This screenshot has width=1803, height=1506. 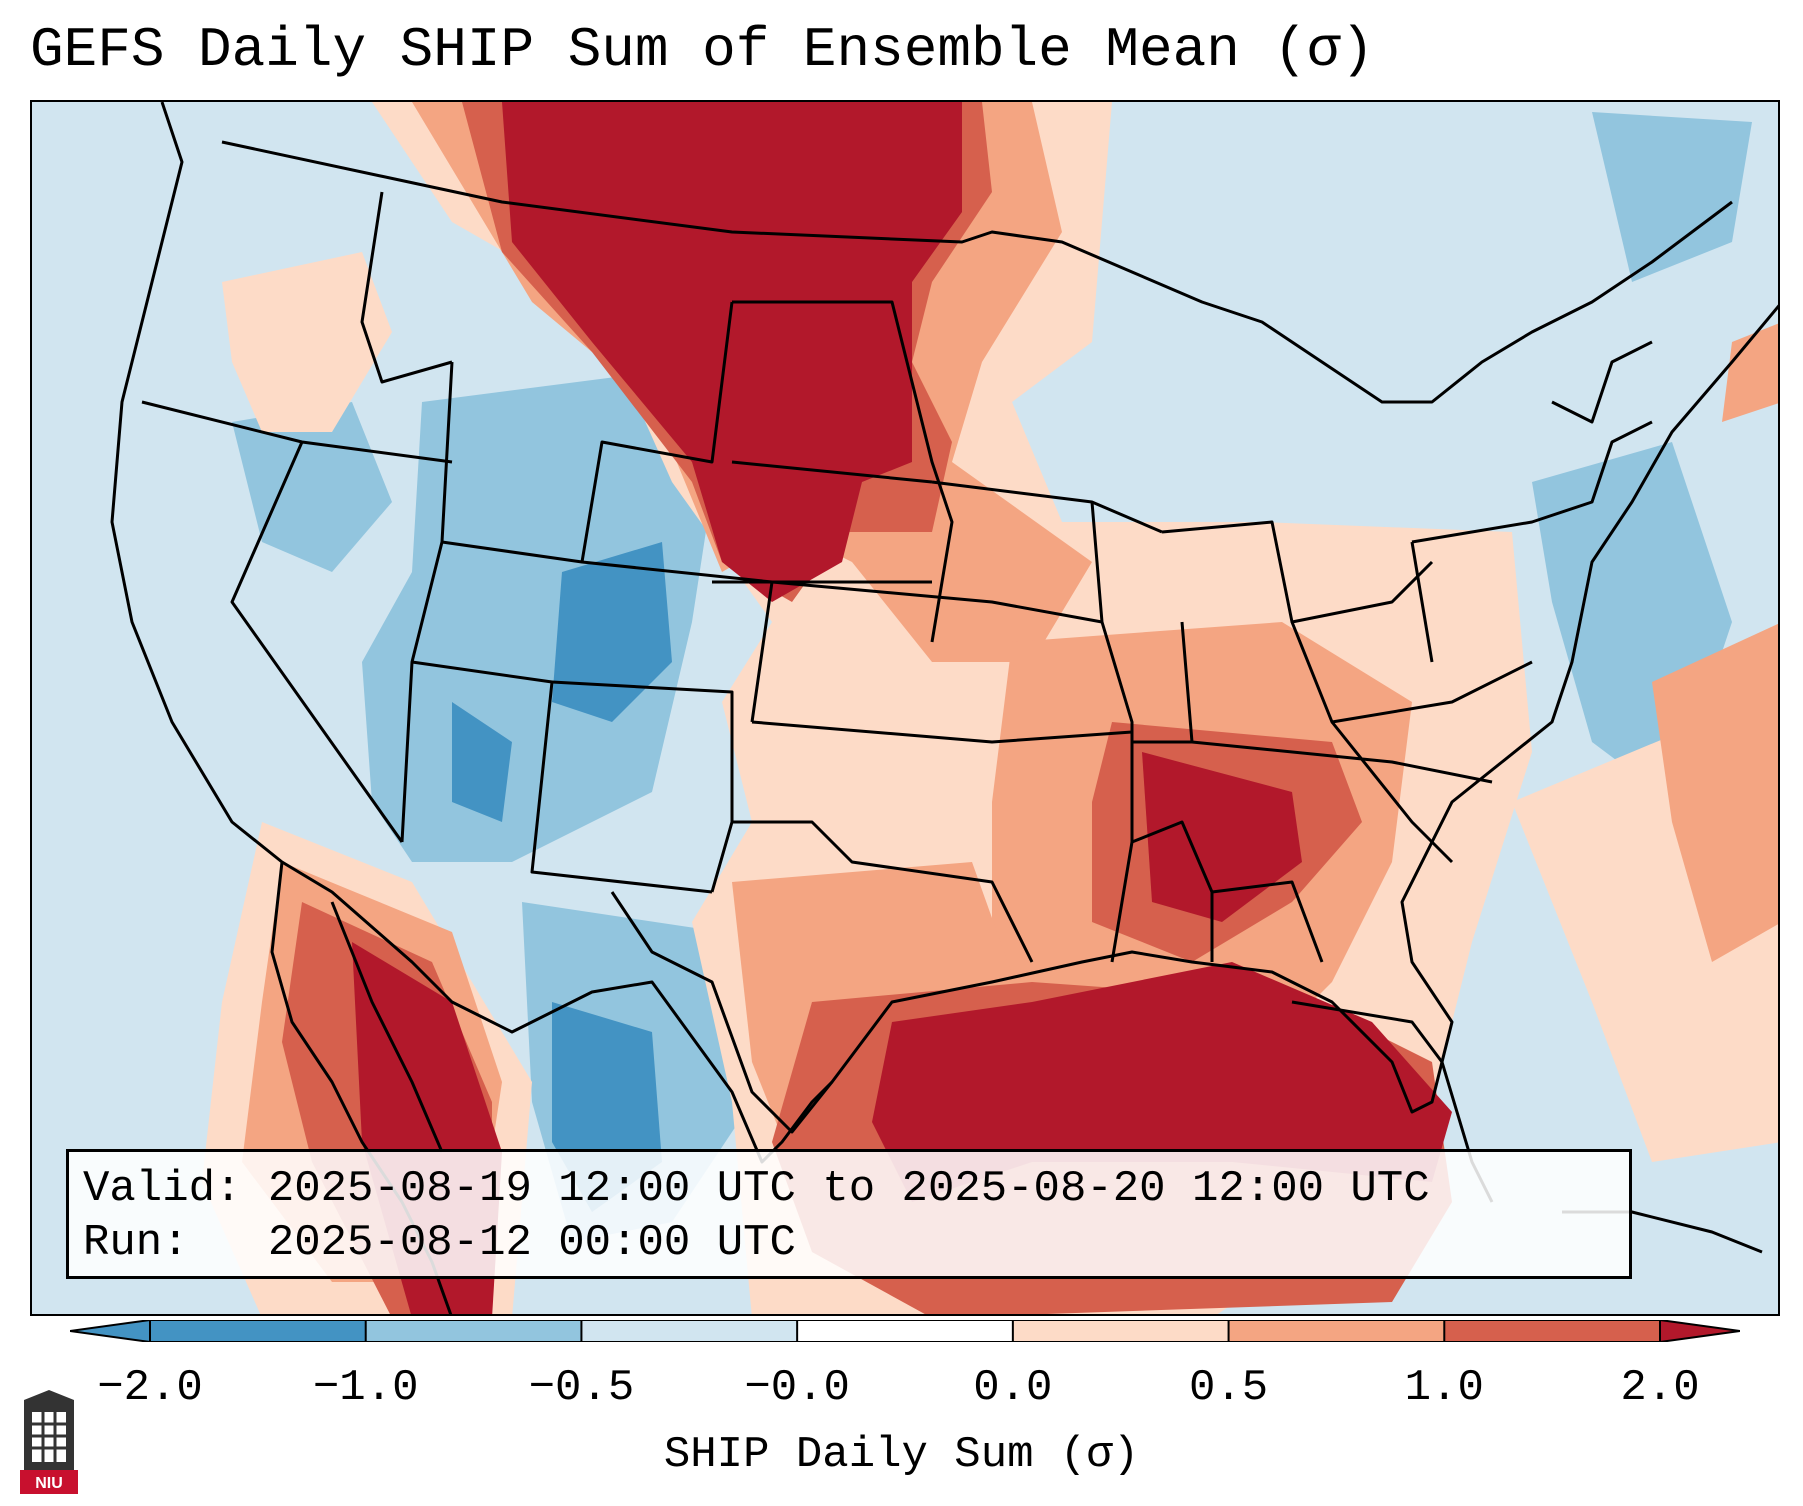 I want to click on colorbar-label: SHIP Daily Sum (σ), so click(x=901, y=1455).